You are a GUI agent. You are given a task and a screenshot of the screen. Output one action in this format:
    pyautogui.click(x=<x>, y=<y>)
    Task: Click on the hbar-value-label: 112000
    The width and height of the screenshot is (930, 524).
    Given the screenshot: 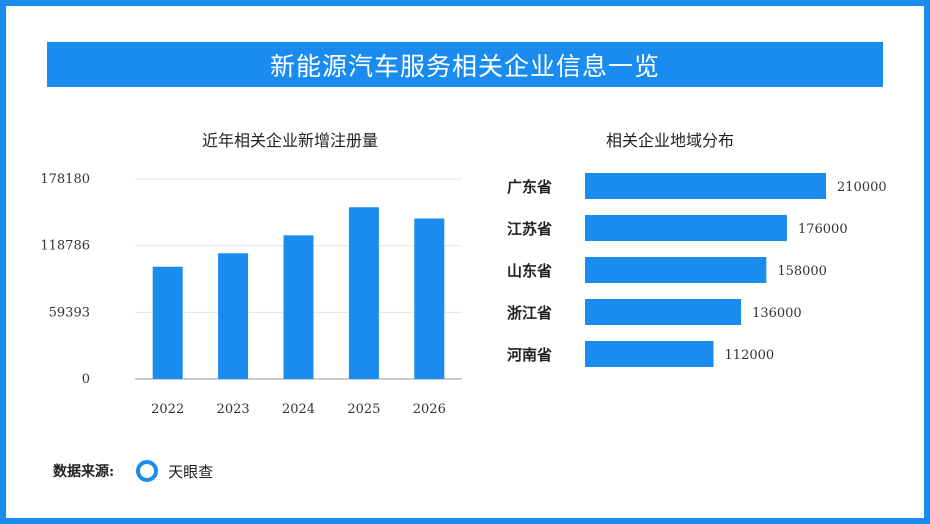 What is the action you would take?
    pyautogui.click(x=750, y=355)
    